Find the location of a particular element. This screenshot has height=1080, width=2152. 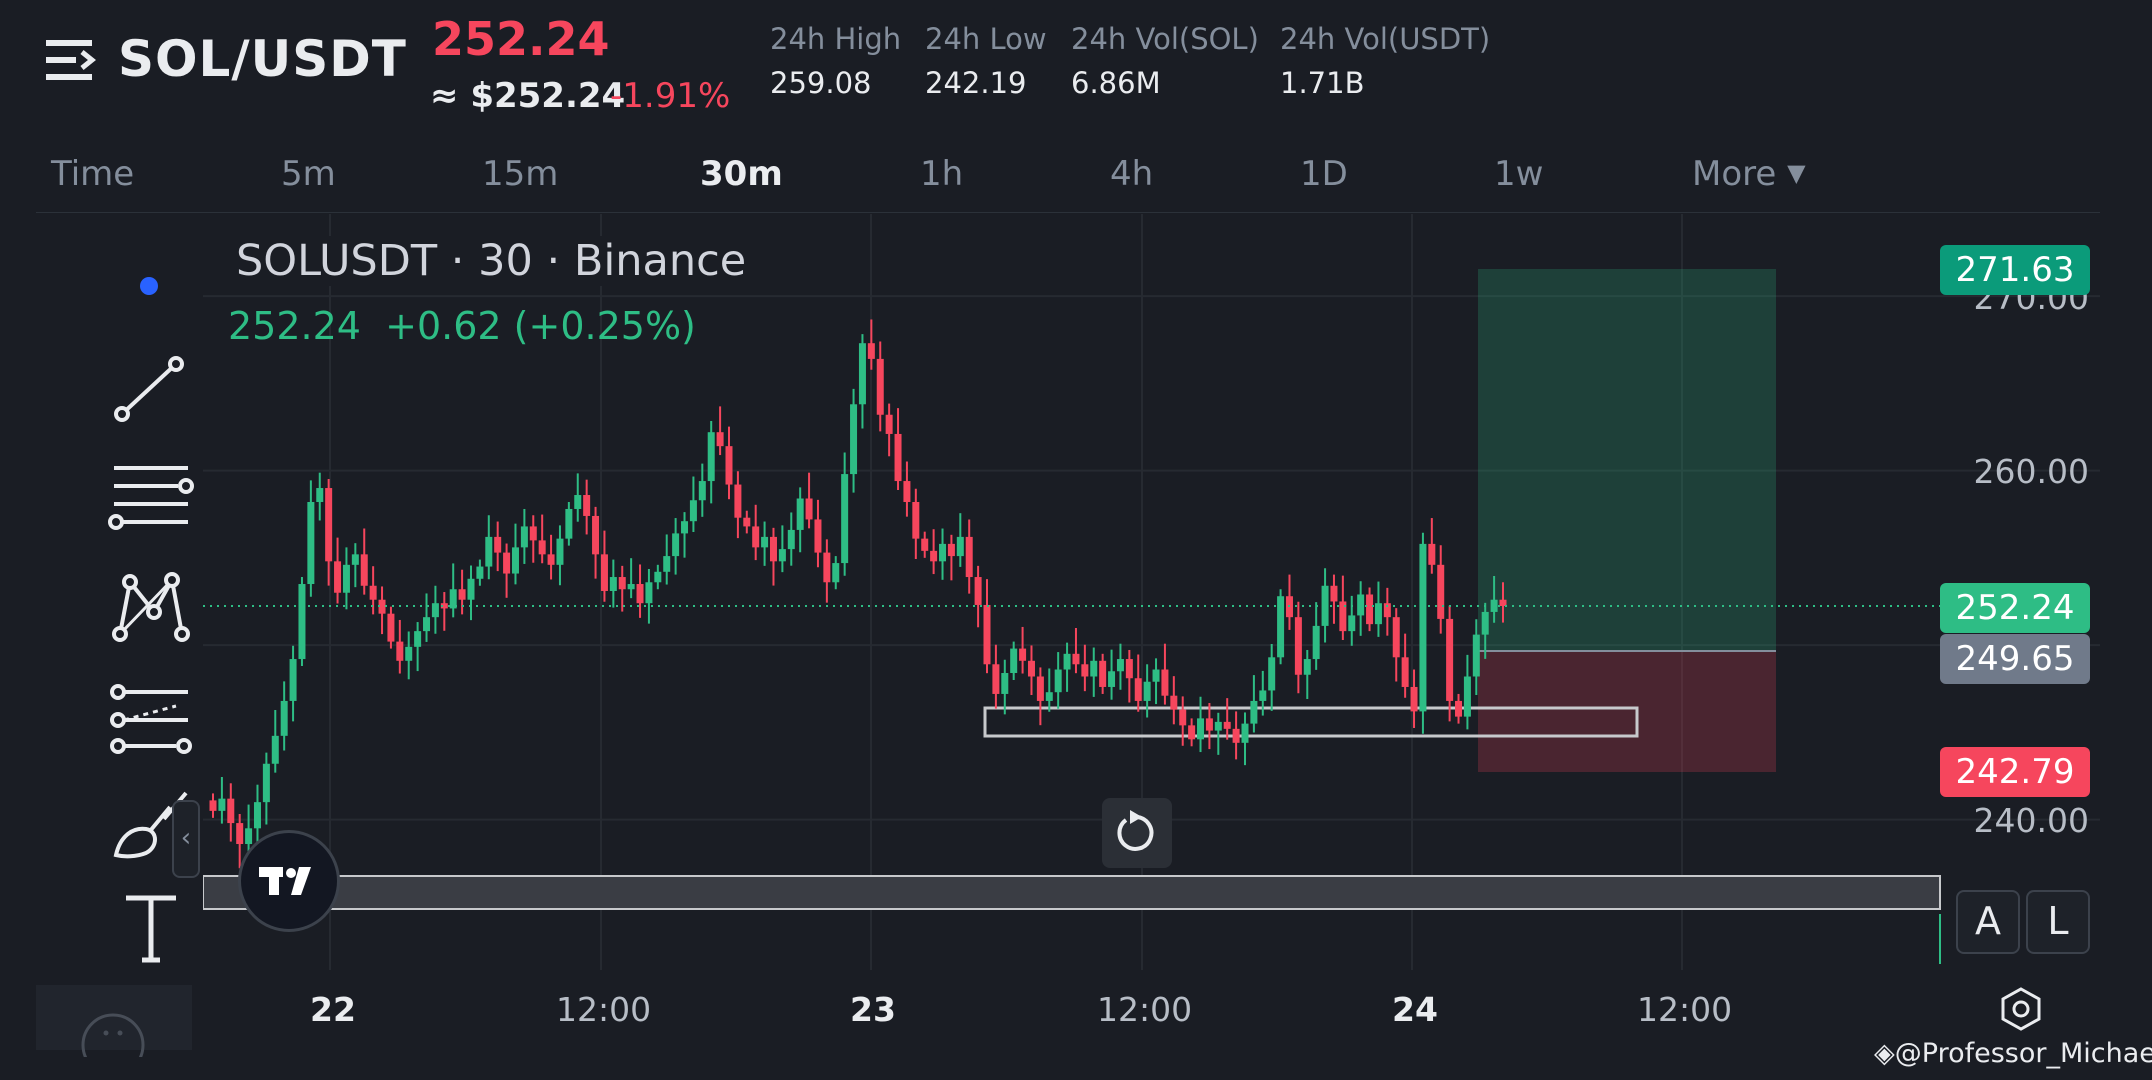

legend-change: +0.62 (+0.25%) is located at coordinates (540, 326).